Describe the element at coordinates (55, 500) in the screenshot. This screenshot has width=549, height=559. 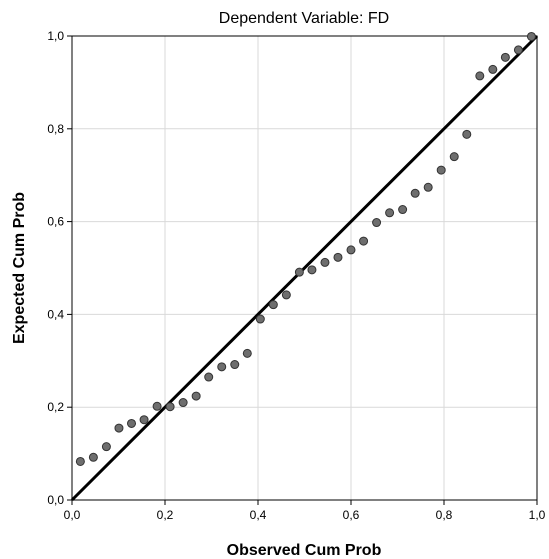
I see `y-tick-label: 0,0` at that location.